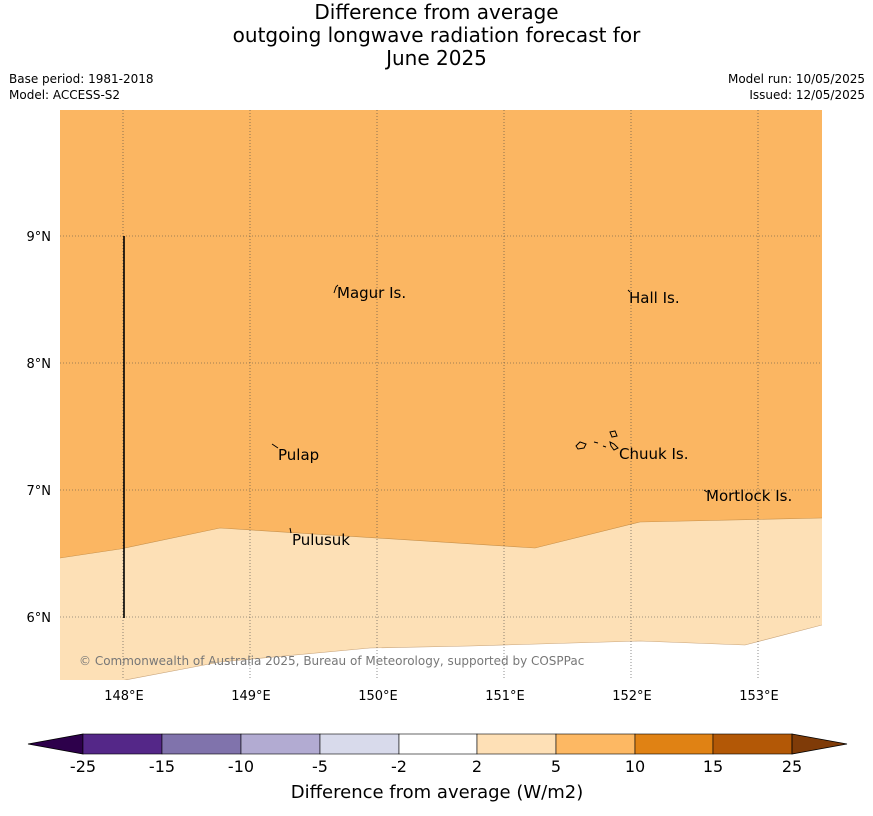  I want to click on meta-left: Base period: 1981-2018 Model: ACCESS-S2, so click(81, 87).